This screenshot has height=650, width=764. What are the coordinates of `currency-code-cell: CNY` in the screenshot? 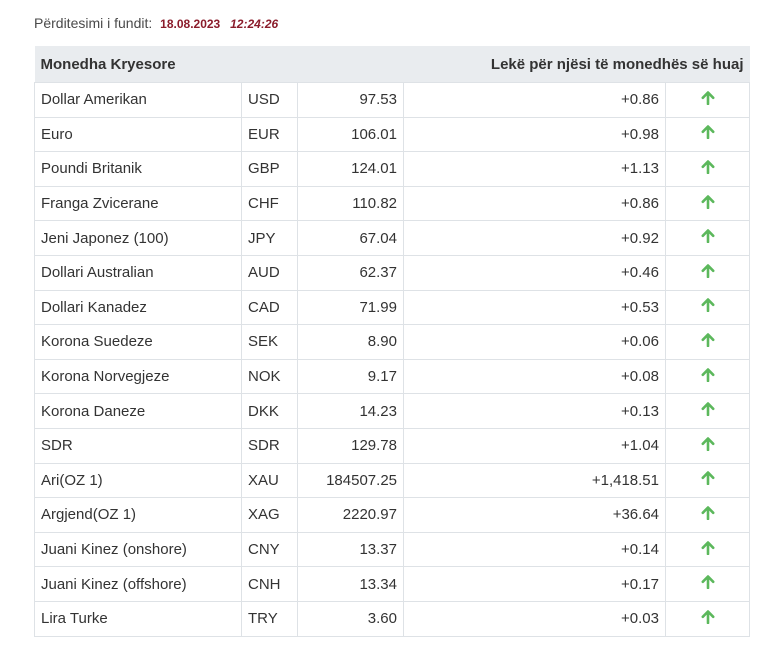 It's located at (269, 549).